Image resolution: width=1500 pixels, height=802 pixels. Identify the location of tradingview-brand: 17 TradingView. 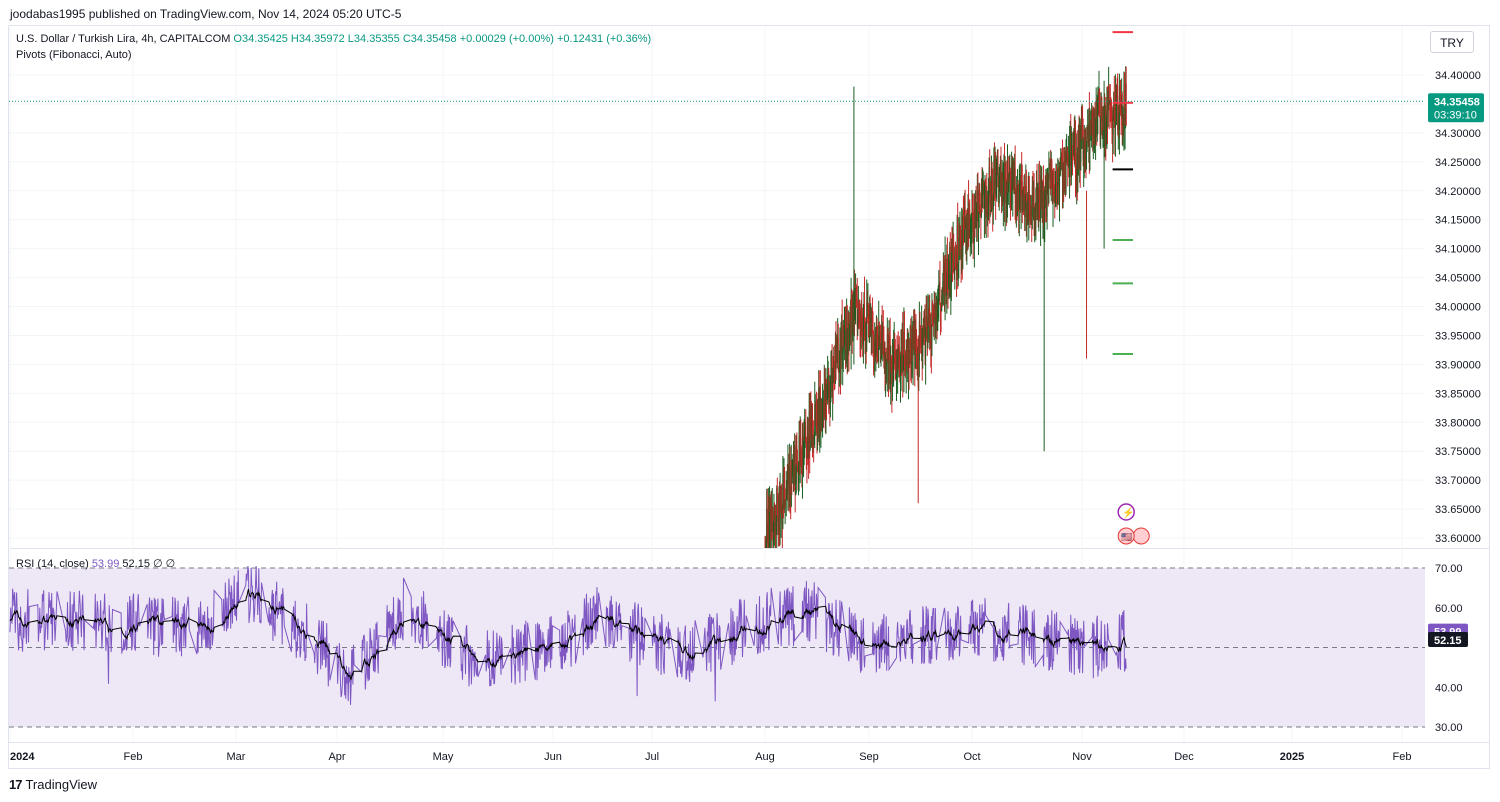
(53, 784).